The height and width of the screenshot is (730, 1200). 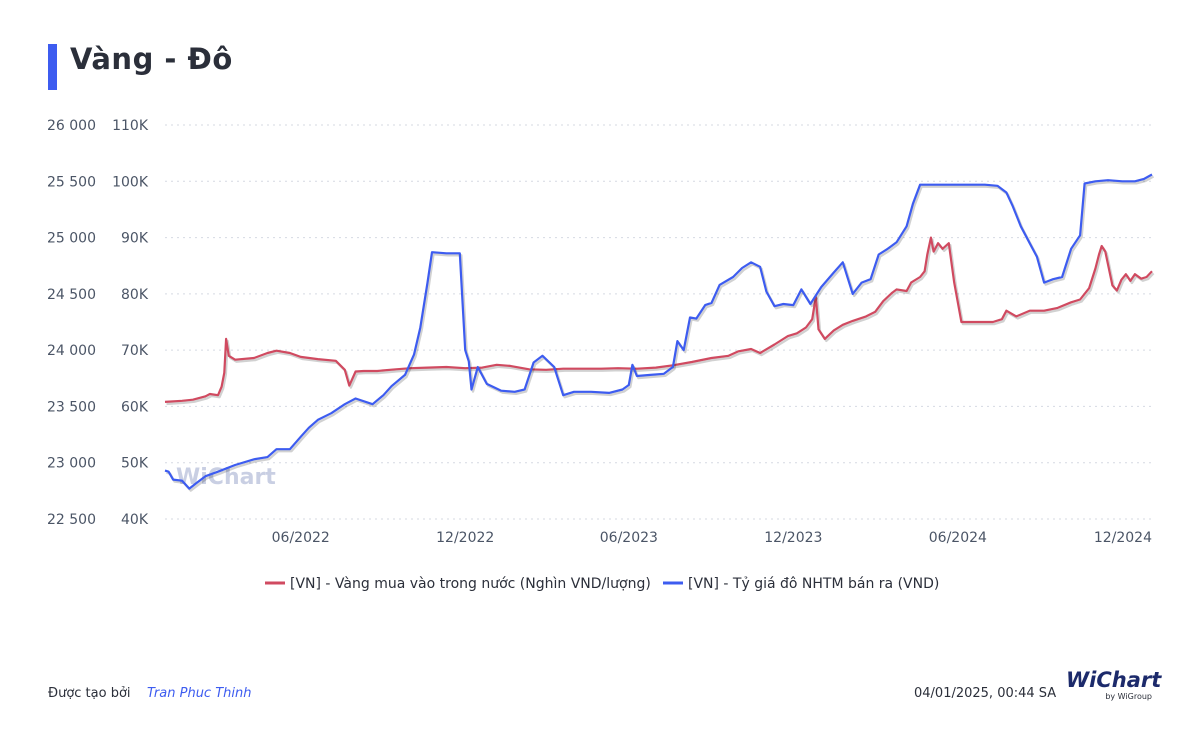 What do you see at coordinates (199, 693) in the screenshot?
I see `author-link: Tran Phuc Thinh` at bounding box center [199, 693].